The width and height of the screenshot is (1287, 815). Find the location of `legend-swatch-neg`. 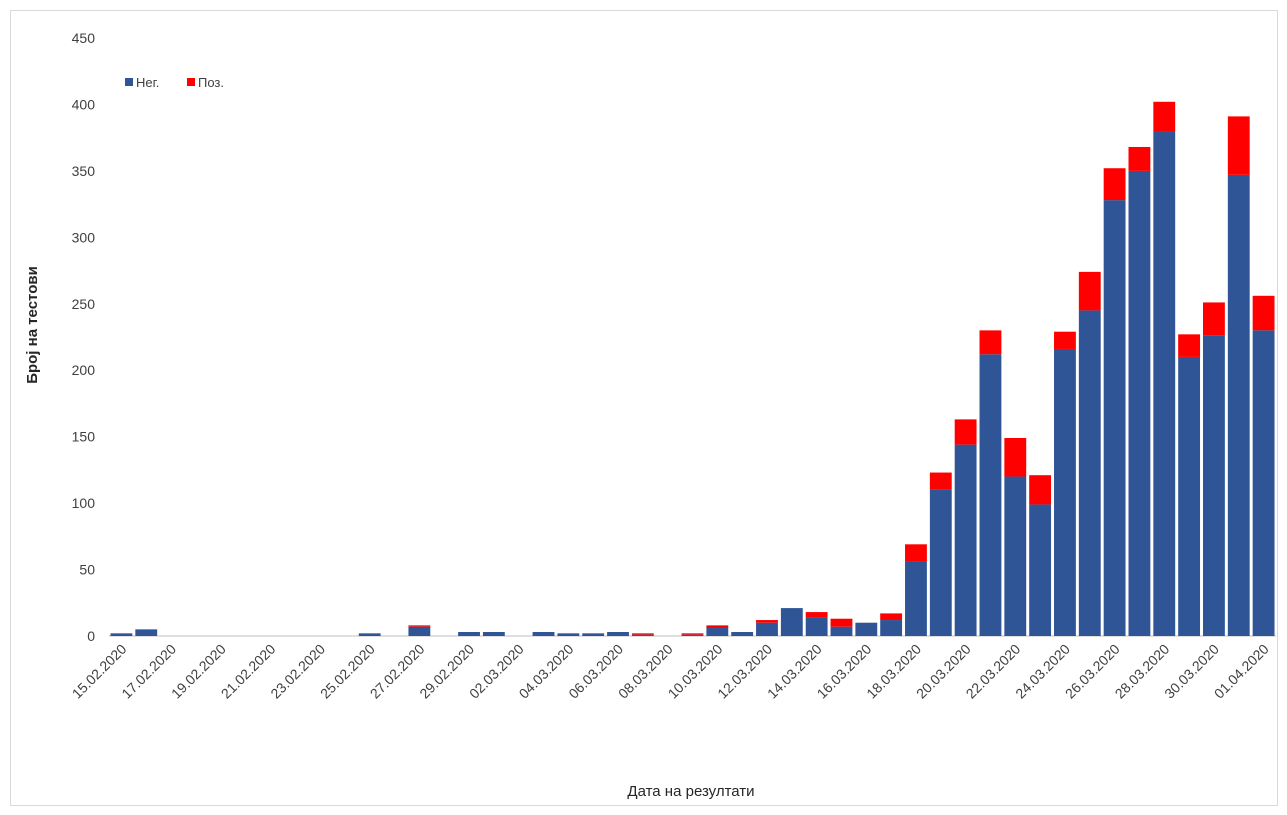

legend-swatch-neg is located at coordinates (129, 82).